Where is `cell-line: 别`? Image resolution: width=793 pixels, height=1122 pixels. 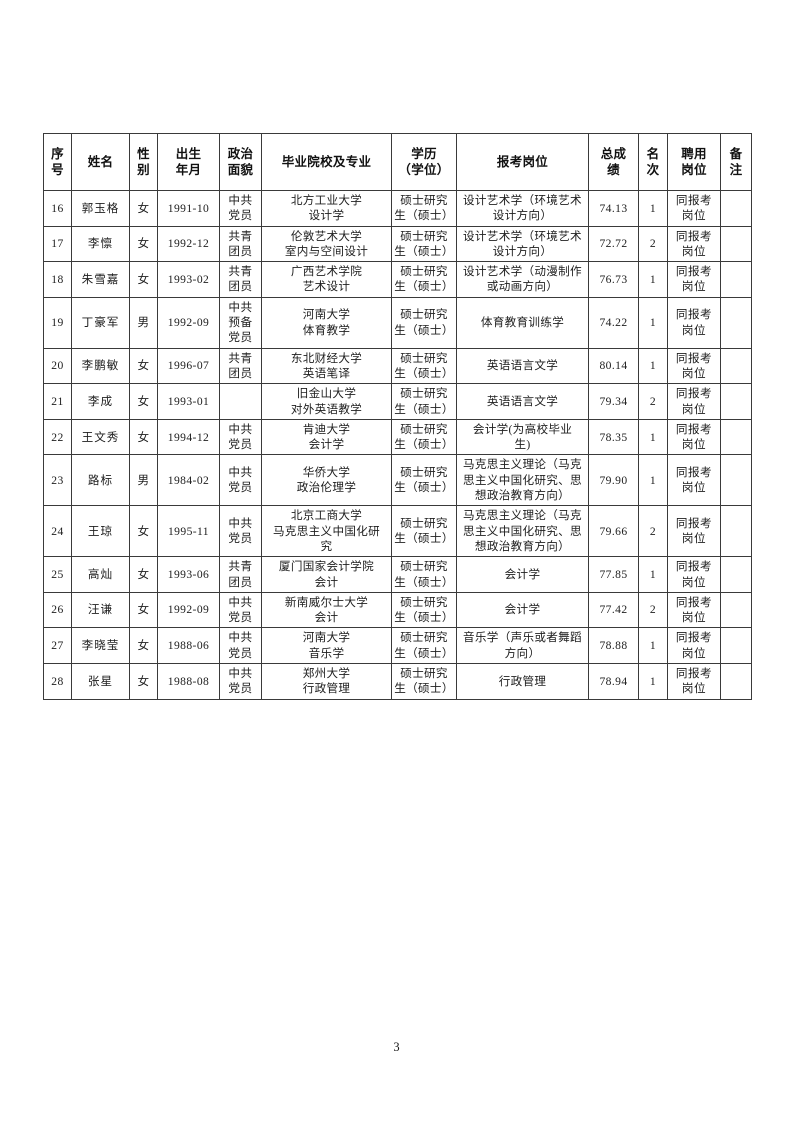
cell-line: 别 is located at coordinates (143, 170).